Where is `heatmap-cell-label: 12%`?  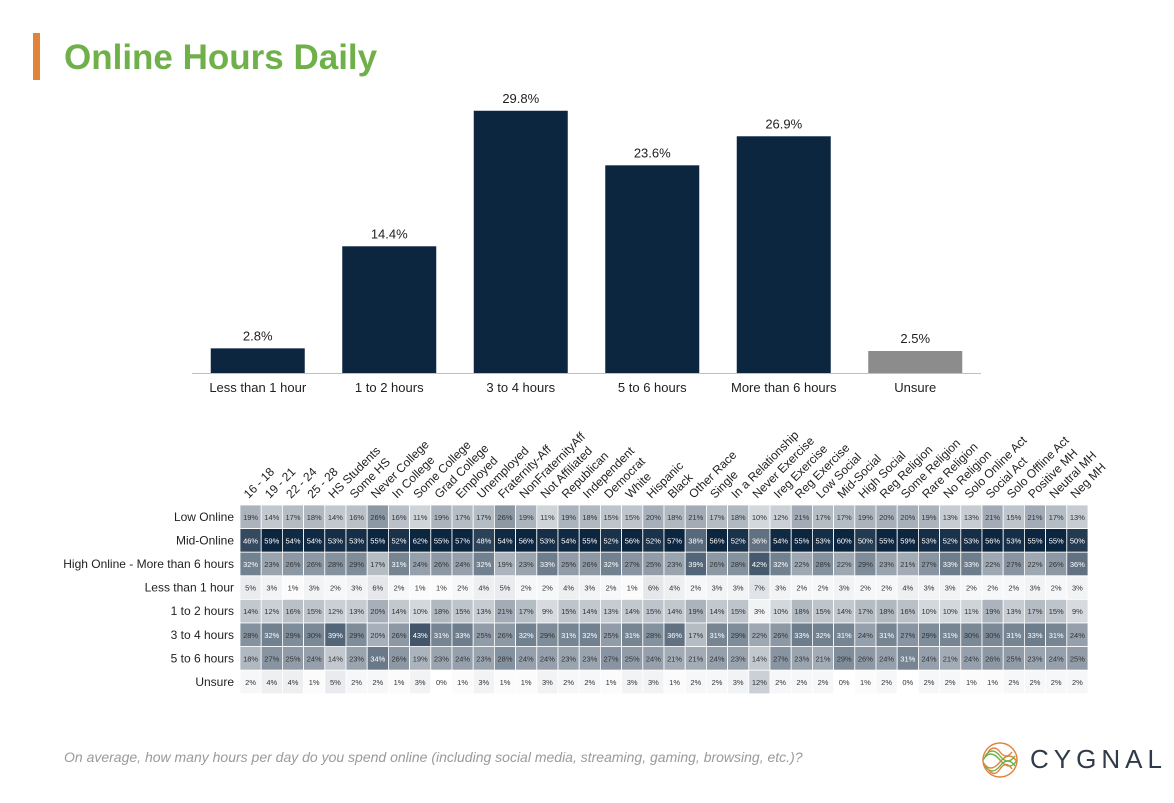 heatmap-cell-label: 12% is located at coordinates (780, 517).